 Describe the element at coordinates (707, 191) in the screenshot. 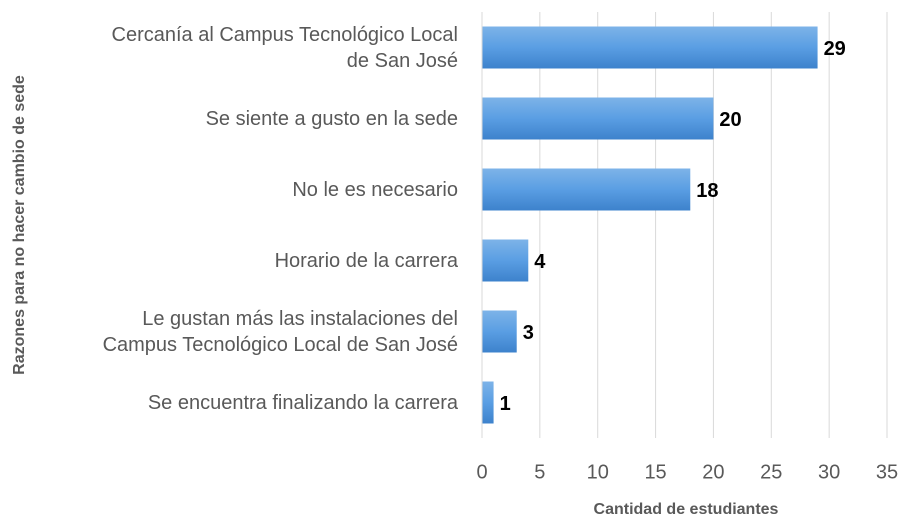

I see `data-label: 18` at that location.